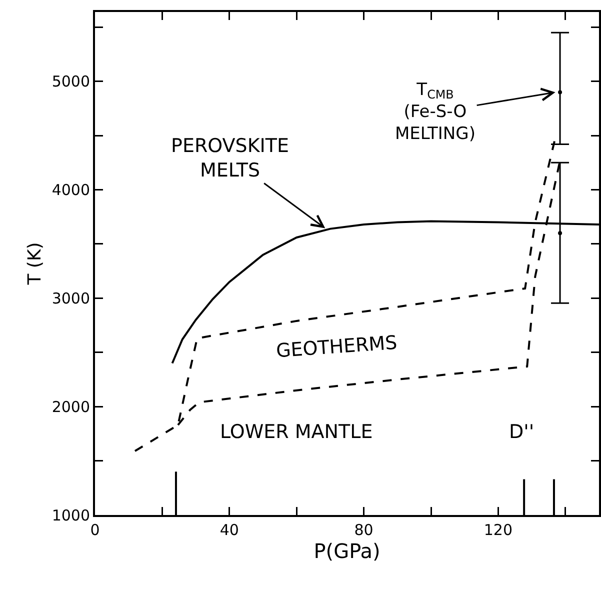 This screenshot has height=591, width=601. I want to click on y-tick-label: 2000, so click(71, 407).